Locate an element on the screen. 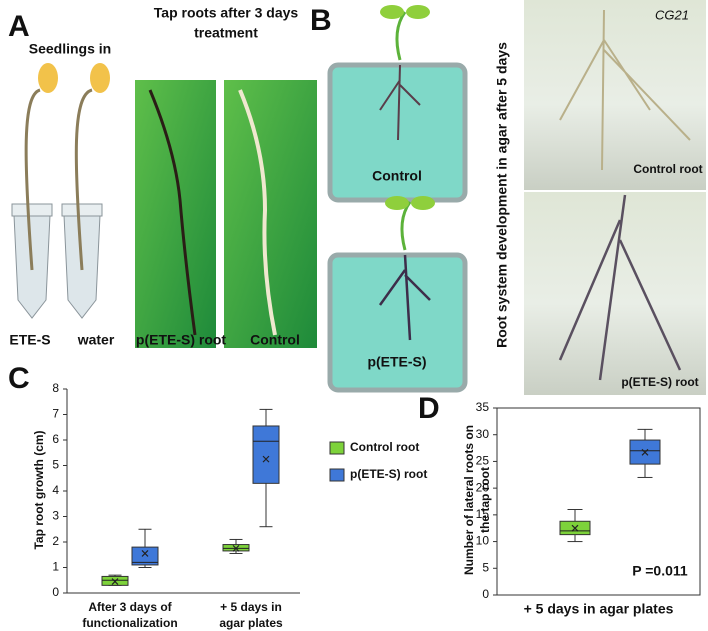  y-tick-label: 4 is located at coordinates (55, 490).